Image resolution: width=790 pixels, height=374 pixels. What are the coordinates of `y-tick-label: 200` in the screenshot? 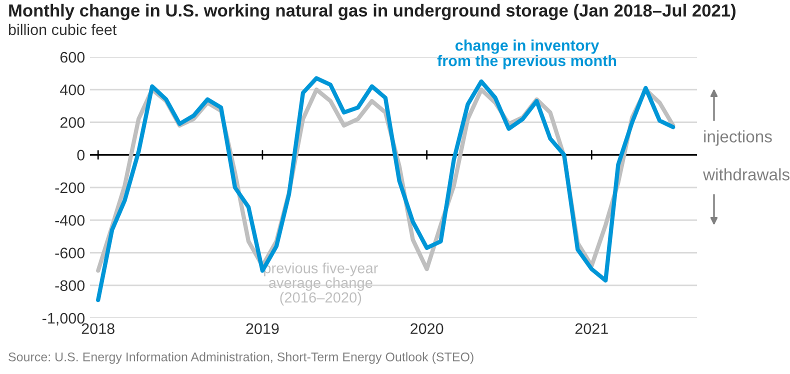 It's located at (72, 122).